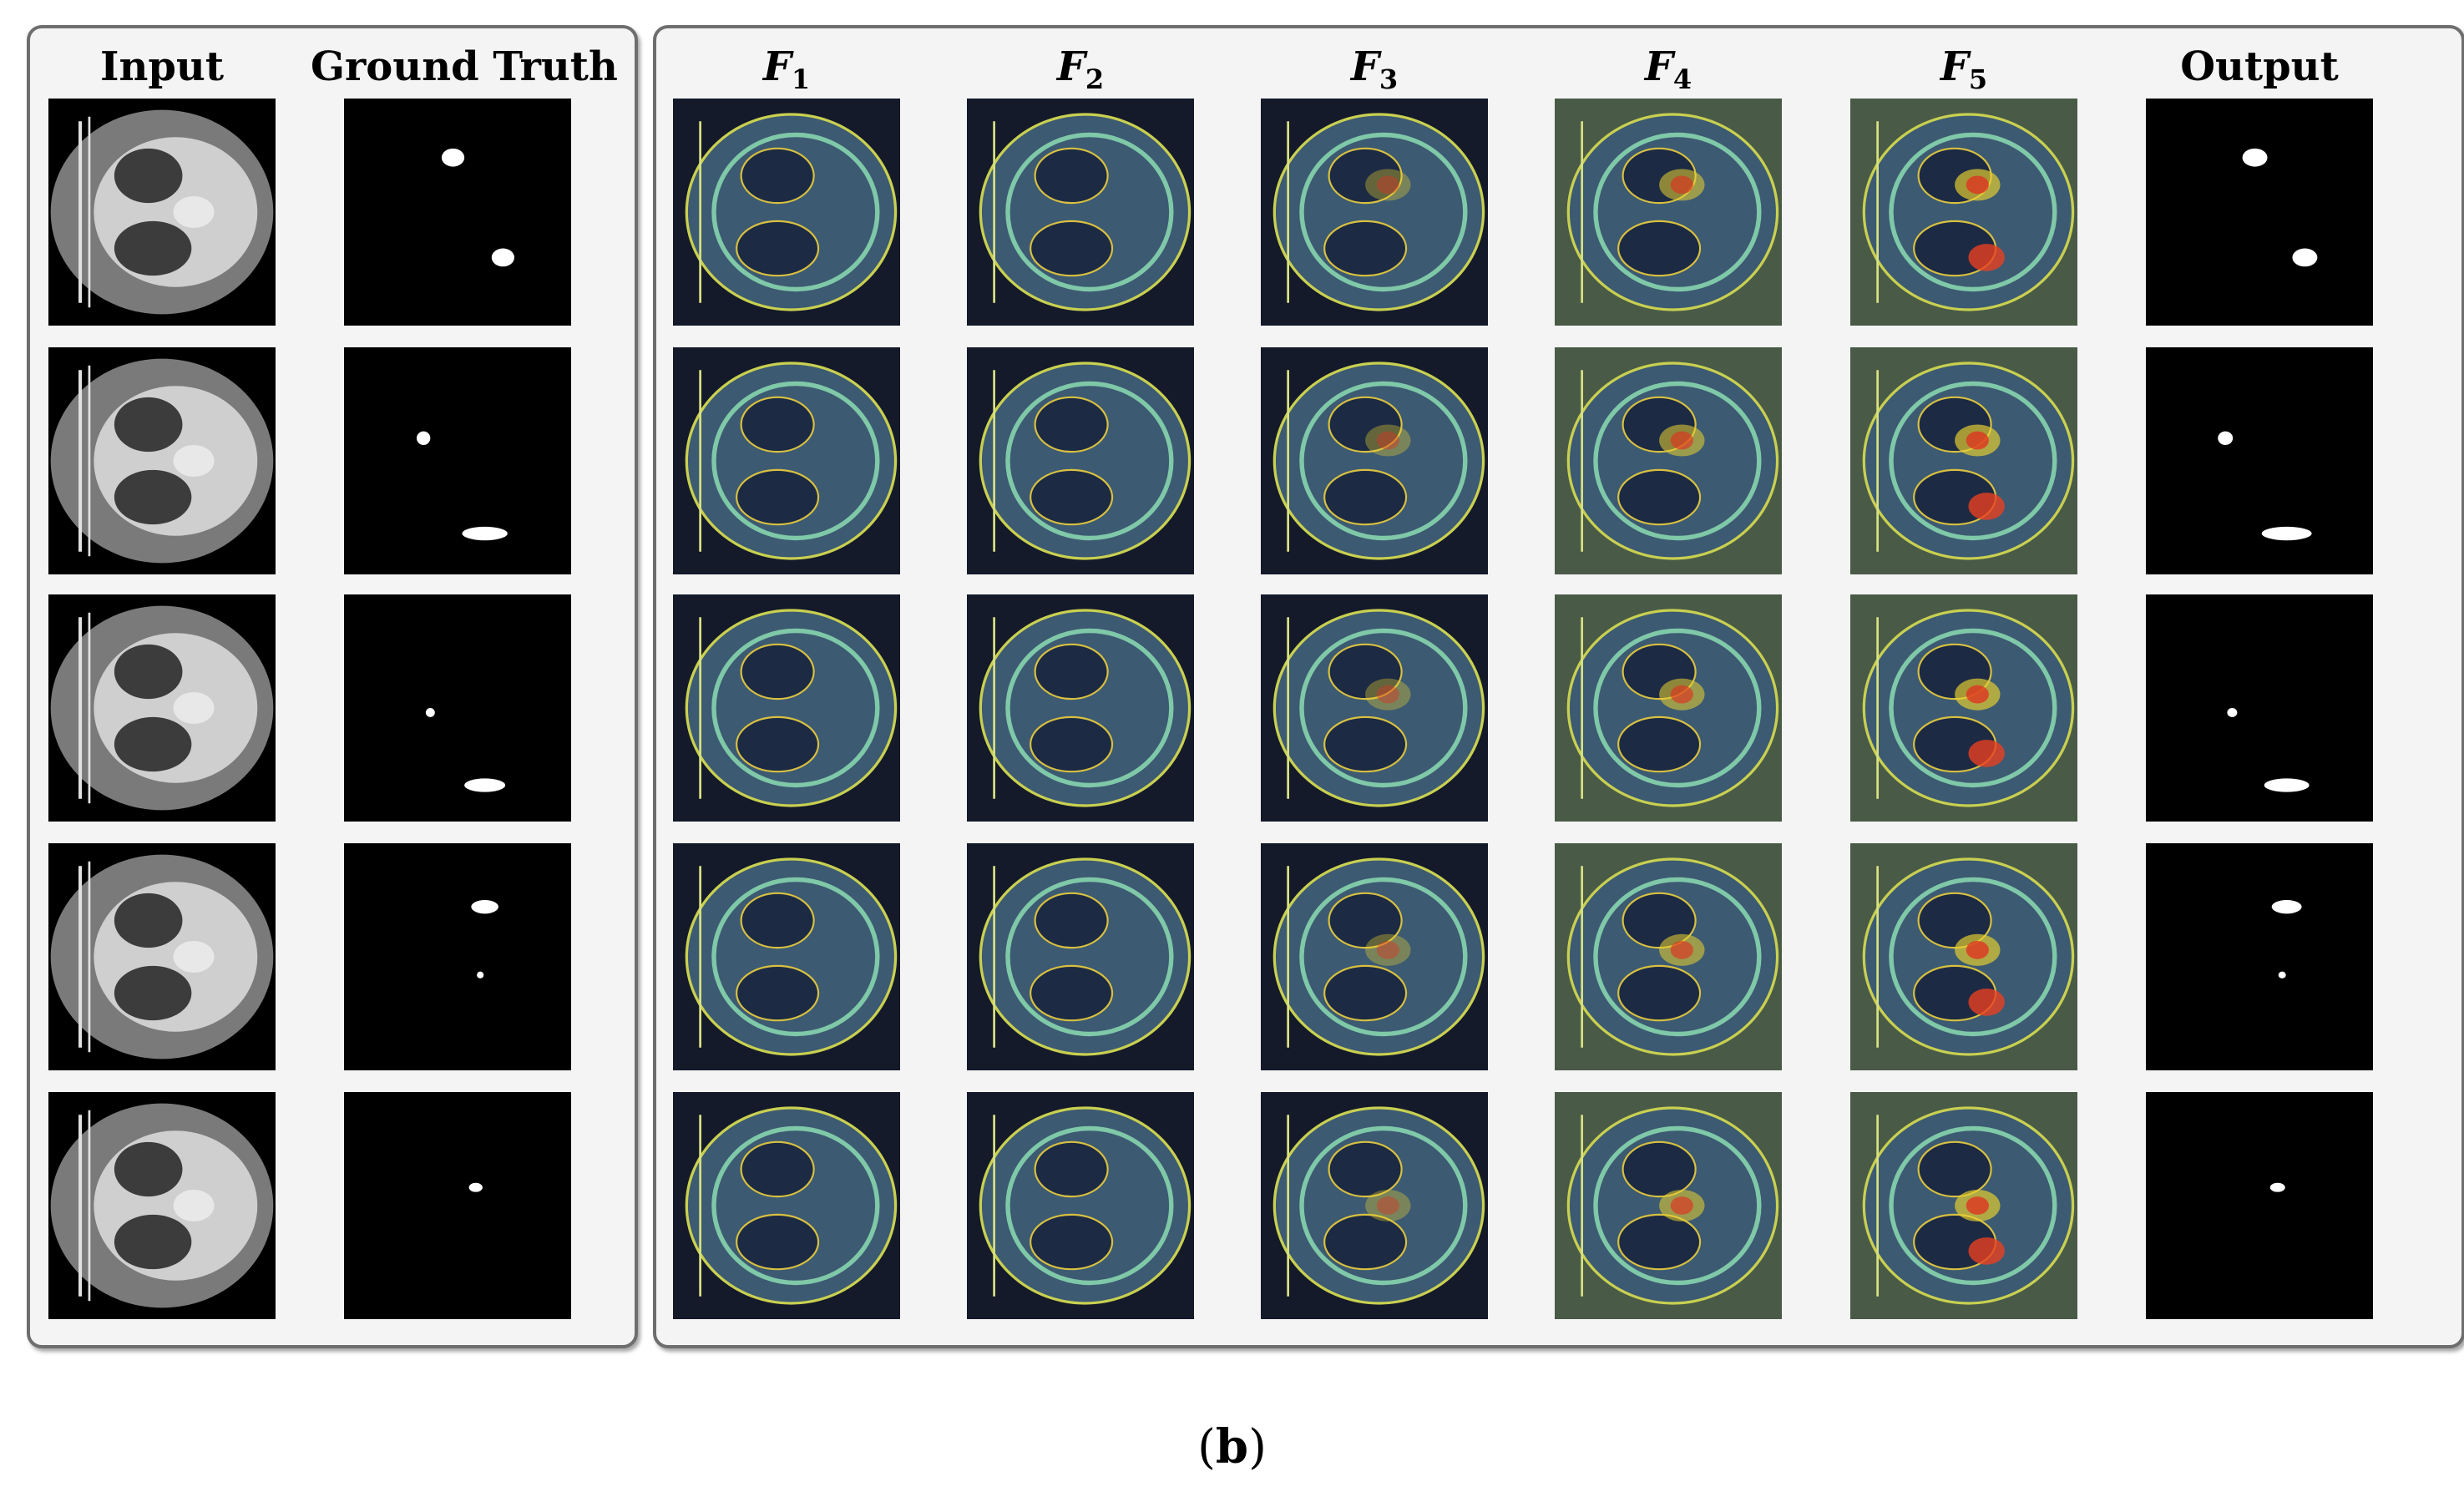 This screenshot has height=1507, width=2464. What do you see at coordinates (1080, 69) in the screenshot?
I see `column-header-f2: F2` at bounding box center [1080, 69].